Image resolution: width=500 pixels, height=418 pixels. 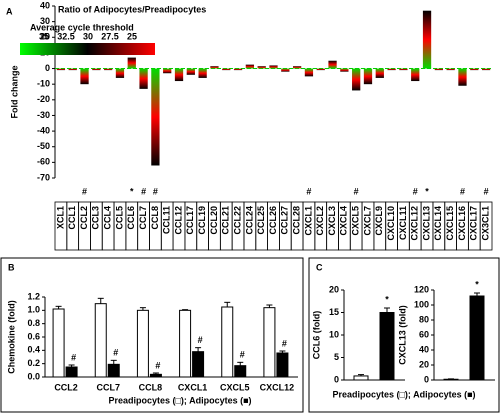 I want to click on x-tick-label: CXCL9, so click(x=379, y=221).